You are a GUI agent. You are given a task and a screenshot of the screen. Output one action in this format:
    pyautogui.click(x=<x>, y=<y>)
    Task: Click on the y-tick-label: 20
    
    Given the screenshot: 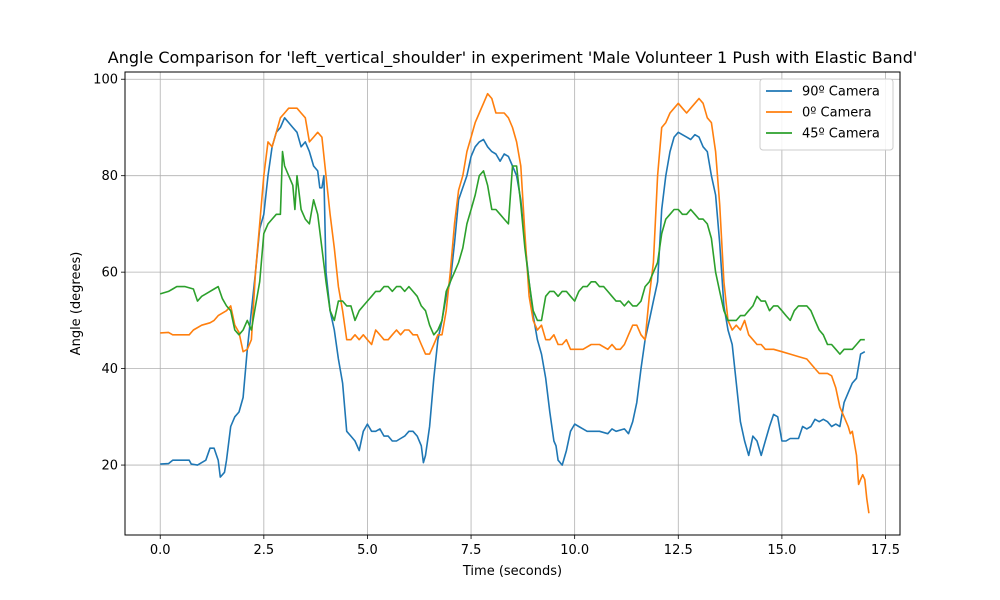 What is the action you would take?
    pyautogui.click(x=109, y=466)
    